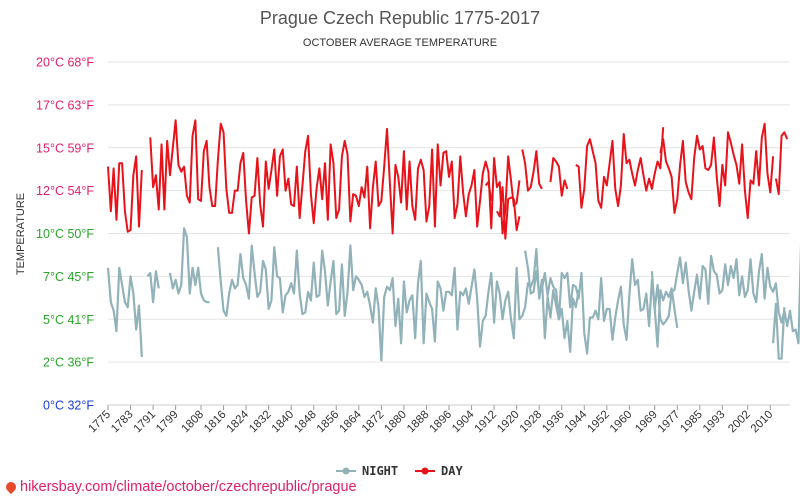 This screenshot has height=500, width=800. I want to click on x-tick-label: 1856, so click(328, 422).